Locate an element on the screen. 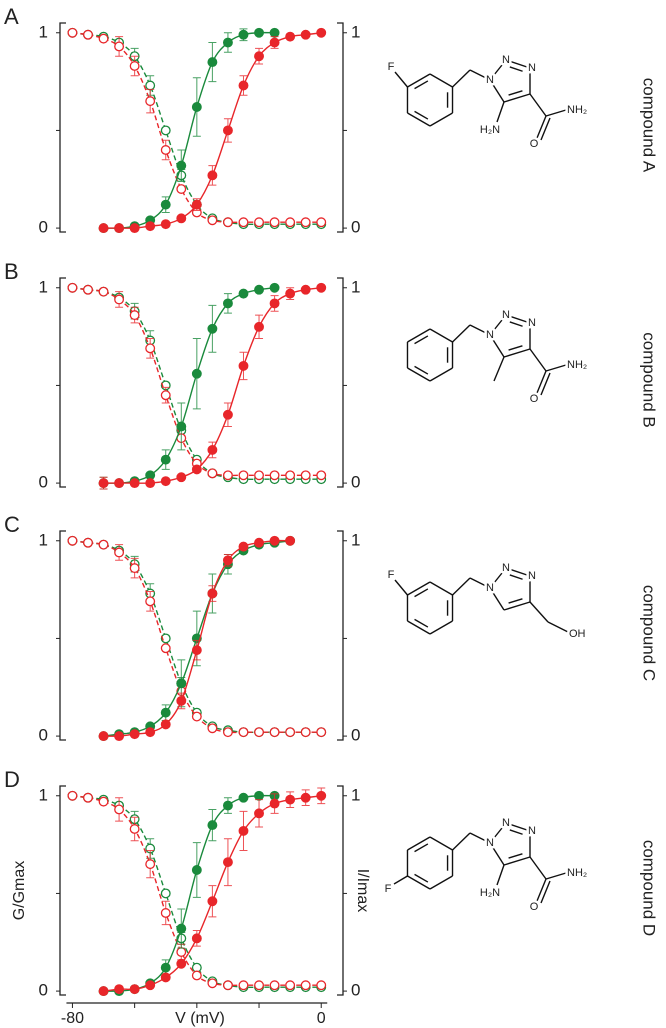 The image size is (666, 1028). atom-label: O is located at coordinates (534, 399).